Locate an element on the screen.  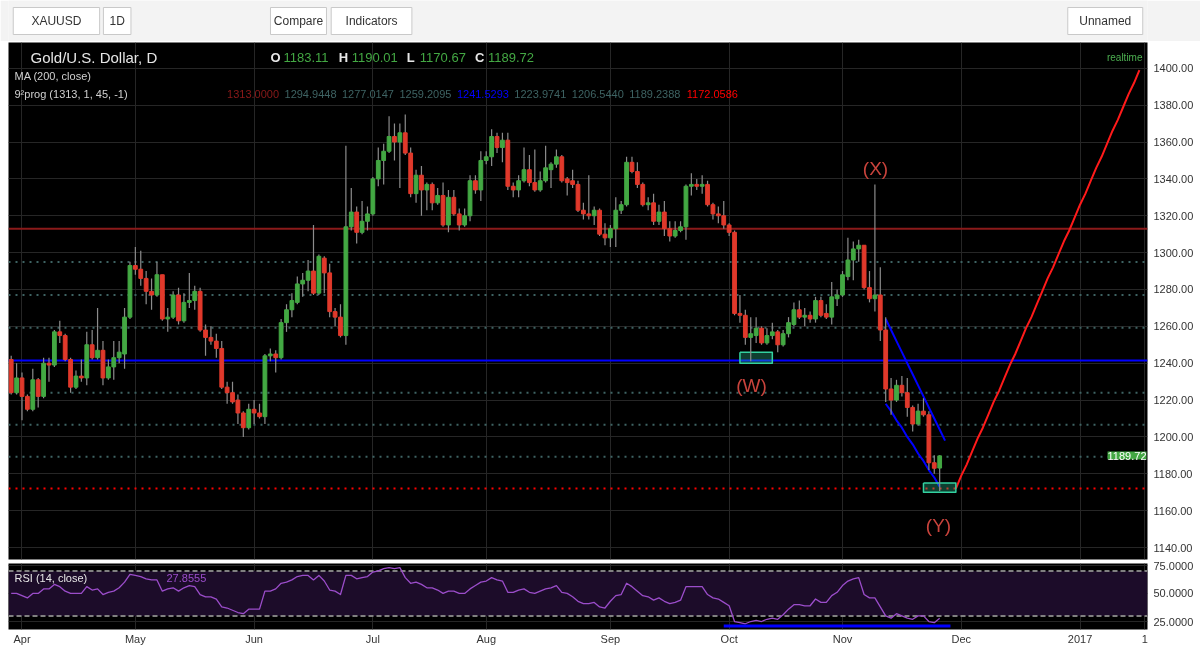
text: 1D is located at coordinates (117, 21).